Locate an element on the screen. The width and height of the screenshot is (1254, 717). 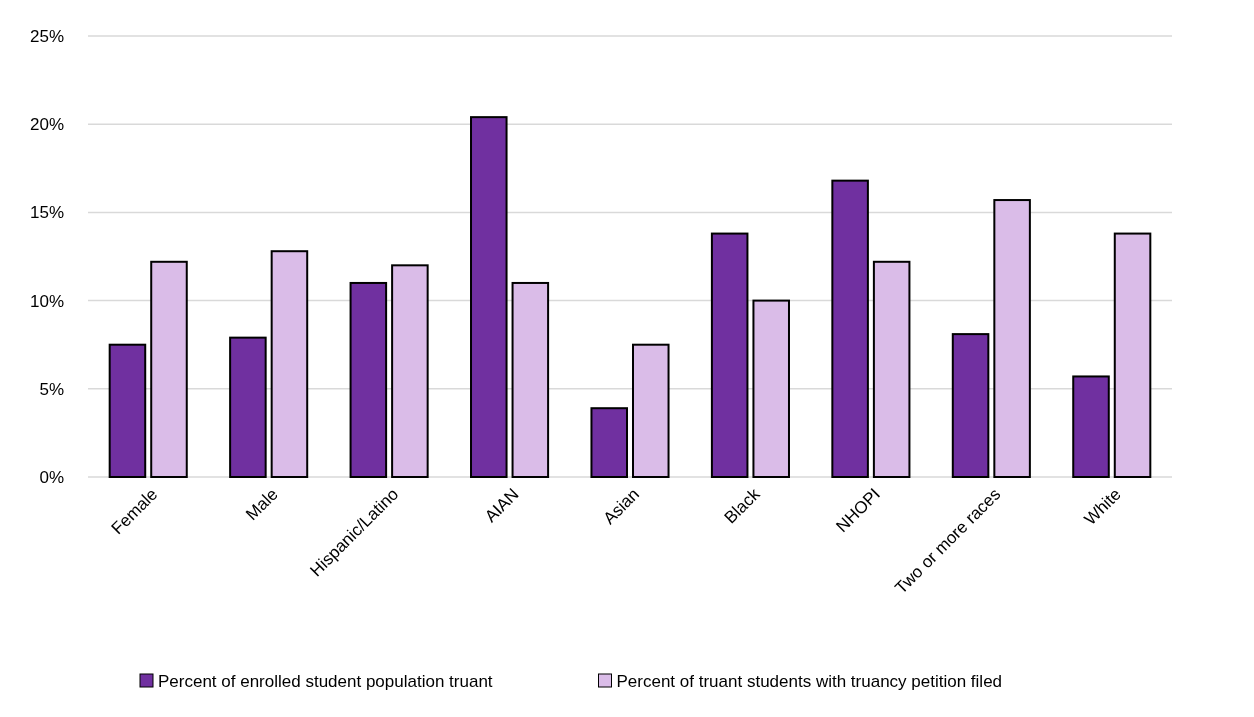
y-tick-label: 10% is located at coordinates (46, 301).